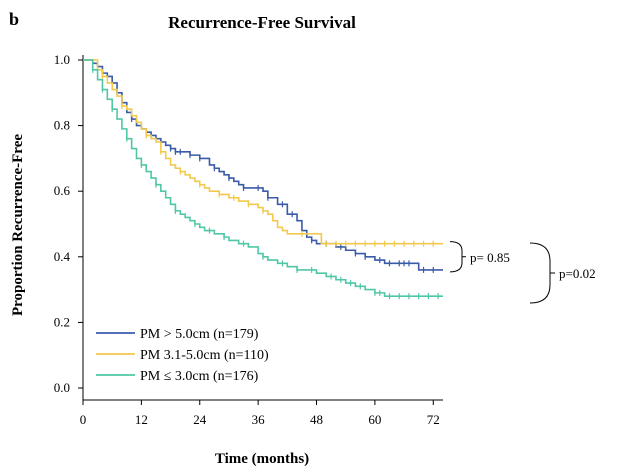 The height and width of the screenshot is (469, 627). I want to click on y-tick-label: 0.2, so click(62, 321).